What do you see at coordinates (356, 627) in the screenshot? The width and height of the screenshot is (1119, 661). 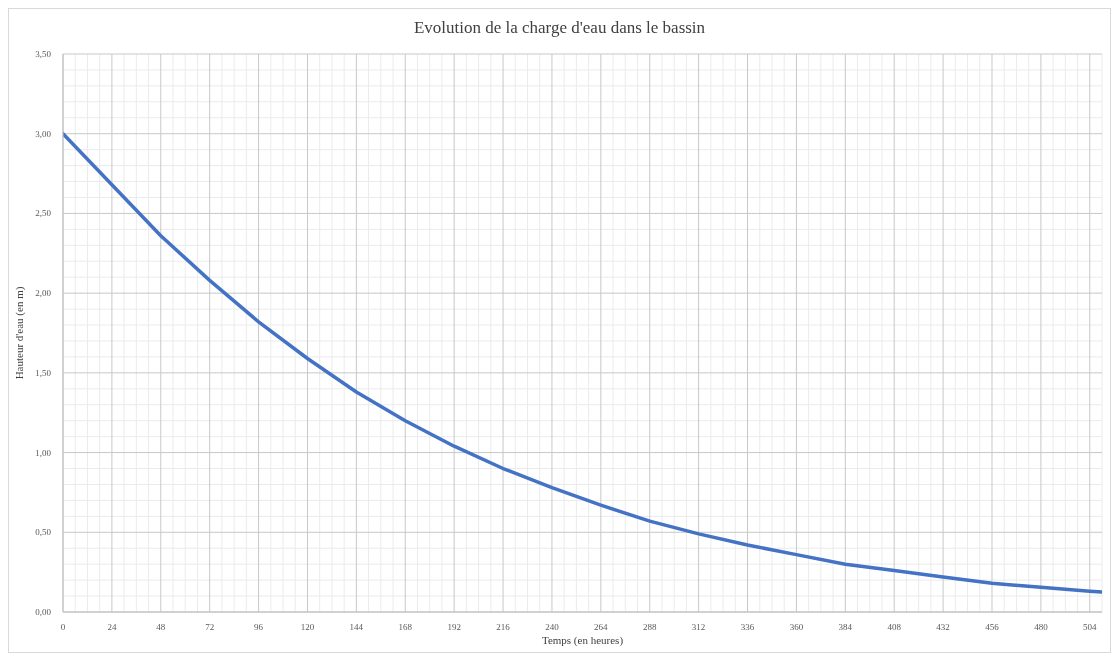 I see `x-tick-label: 144` at bounding box center [356, 627].